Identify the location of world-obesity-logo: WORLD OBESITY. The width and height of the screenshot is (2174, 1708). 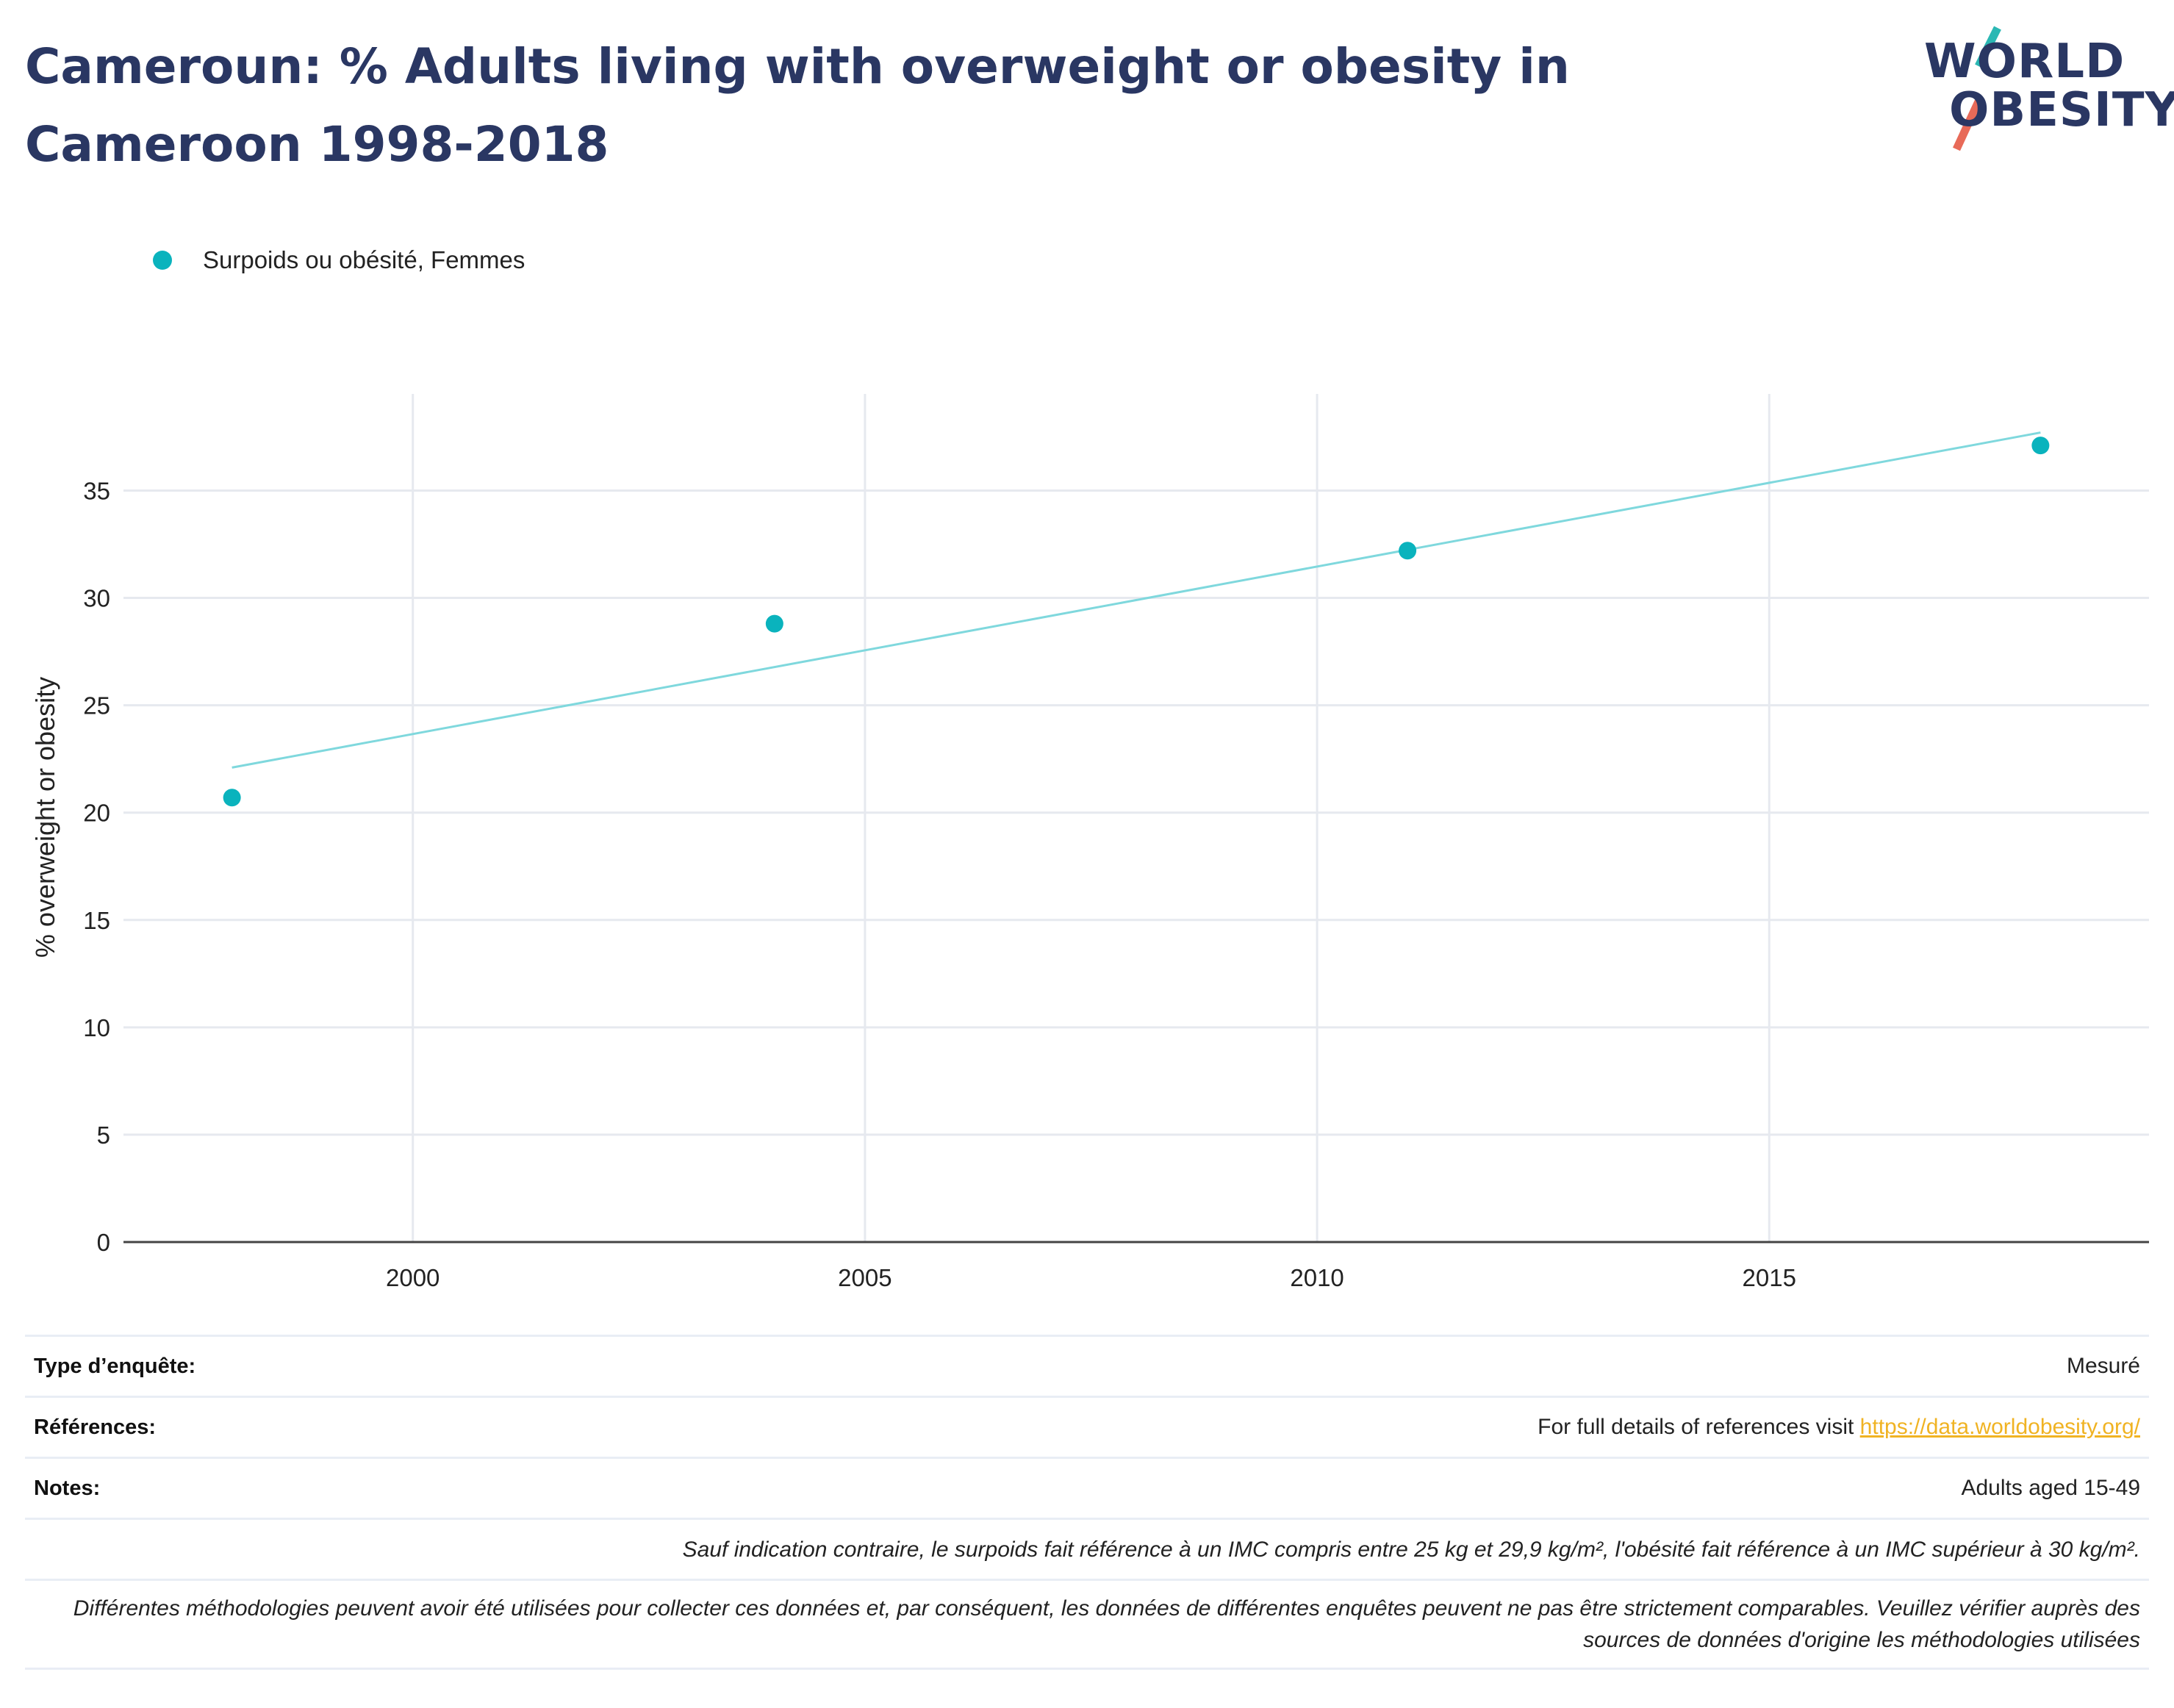
(2042, 87).